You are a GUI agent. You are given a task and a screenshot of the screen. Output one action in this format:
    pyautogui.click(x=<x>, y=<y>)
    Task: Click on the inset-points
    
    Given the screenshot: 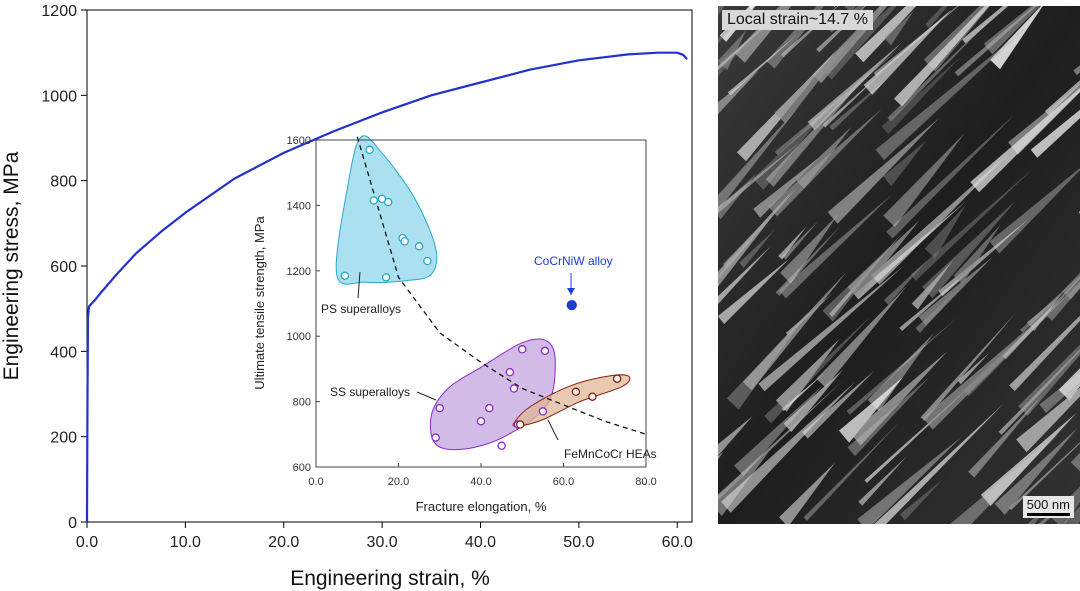 What is the action you would take?
    pyautogui.click(x=481, y=297)
    